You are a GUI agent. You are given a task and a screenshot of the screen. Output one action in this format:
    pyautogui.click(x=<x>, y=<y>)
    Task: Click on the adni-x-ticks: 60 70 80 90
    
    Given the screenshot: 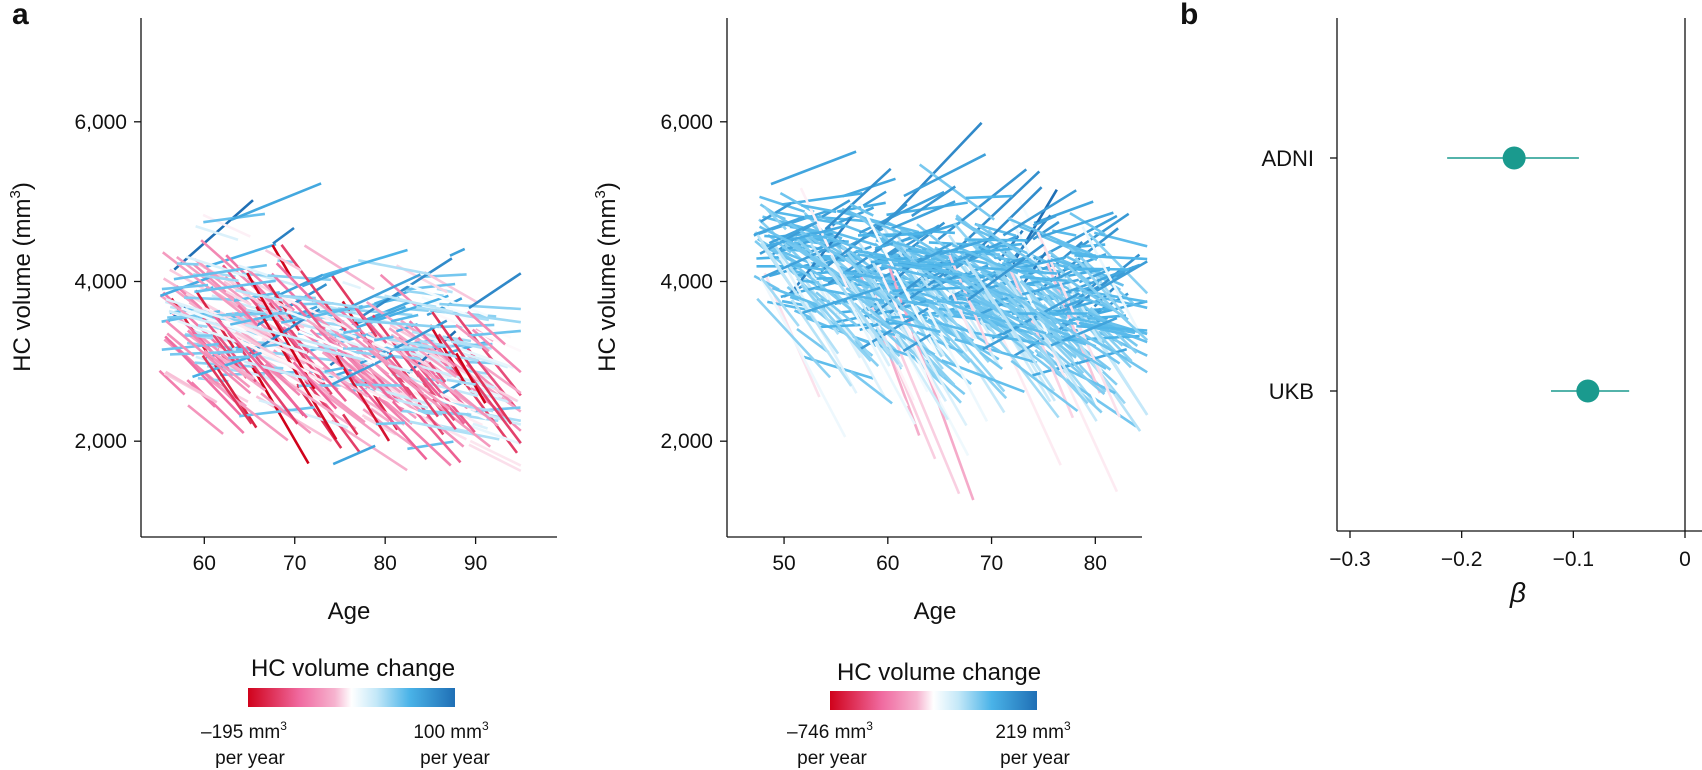 What is the action you would take?
    pyautogui.click(x=340, y=556)
    